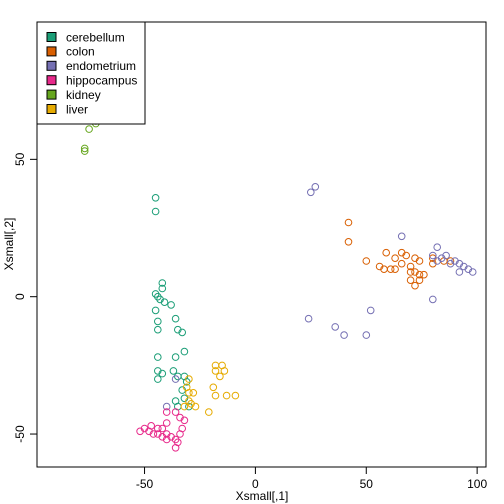 This screenshot has height=504, width=504. I want to click on legend-label-endometrium: endometrium, so click(101, 66).